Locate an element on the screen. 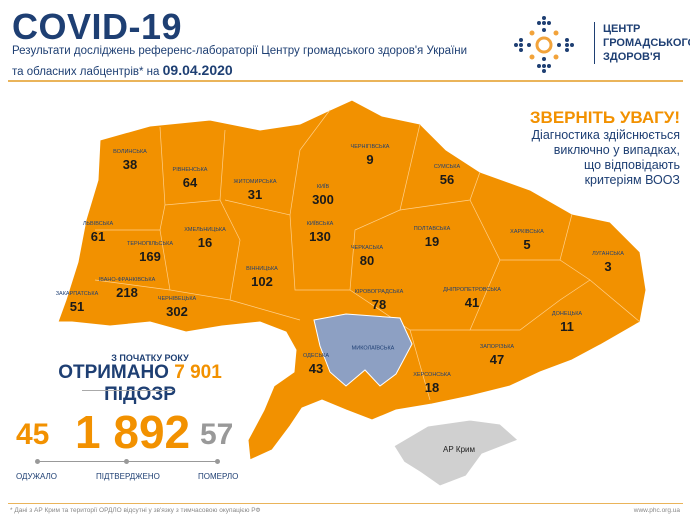  region-label: КІРОВОГРАДСЬКА 78 is located at coordinates (379, 300).